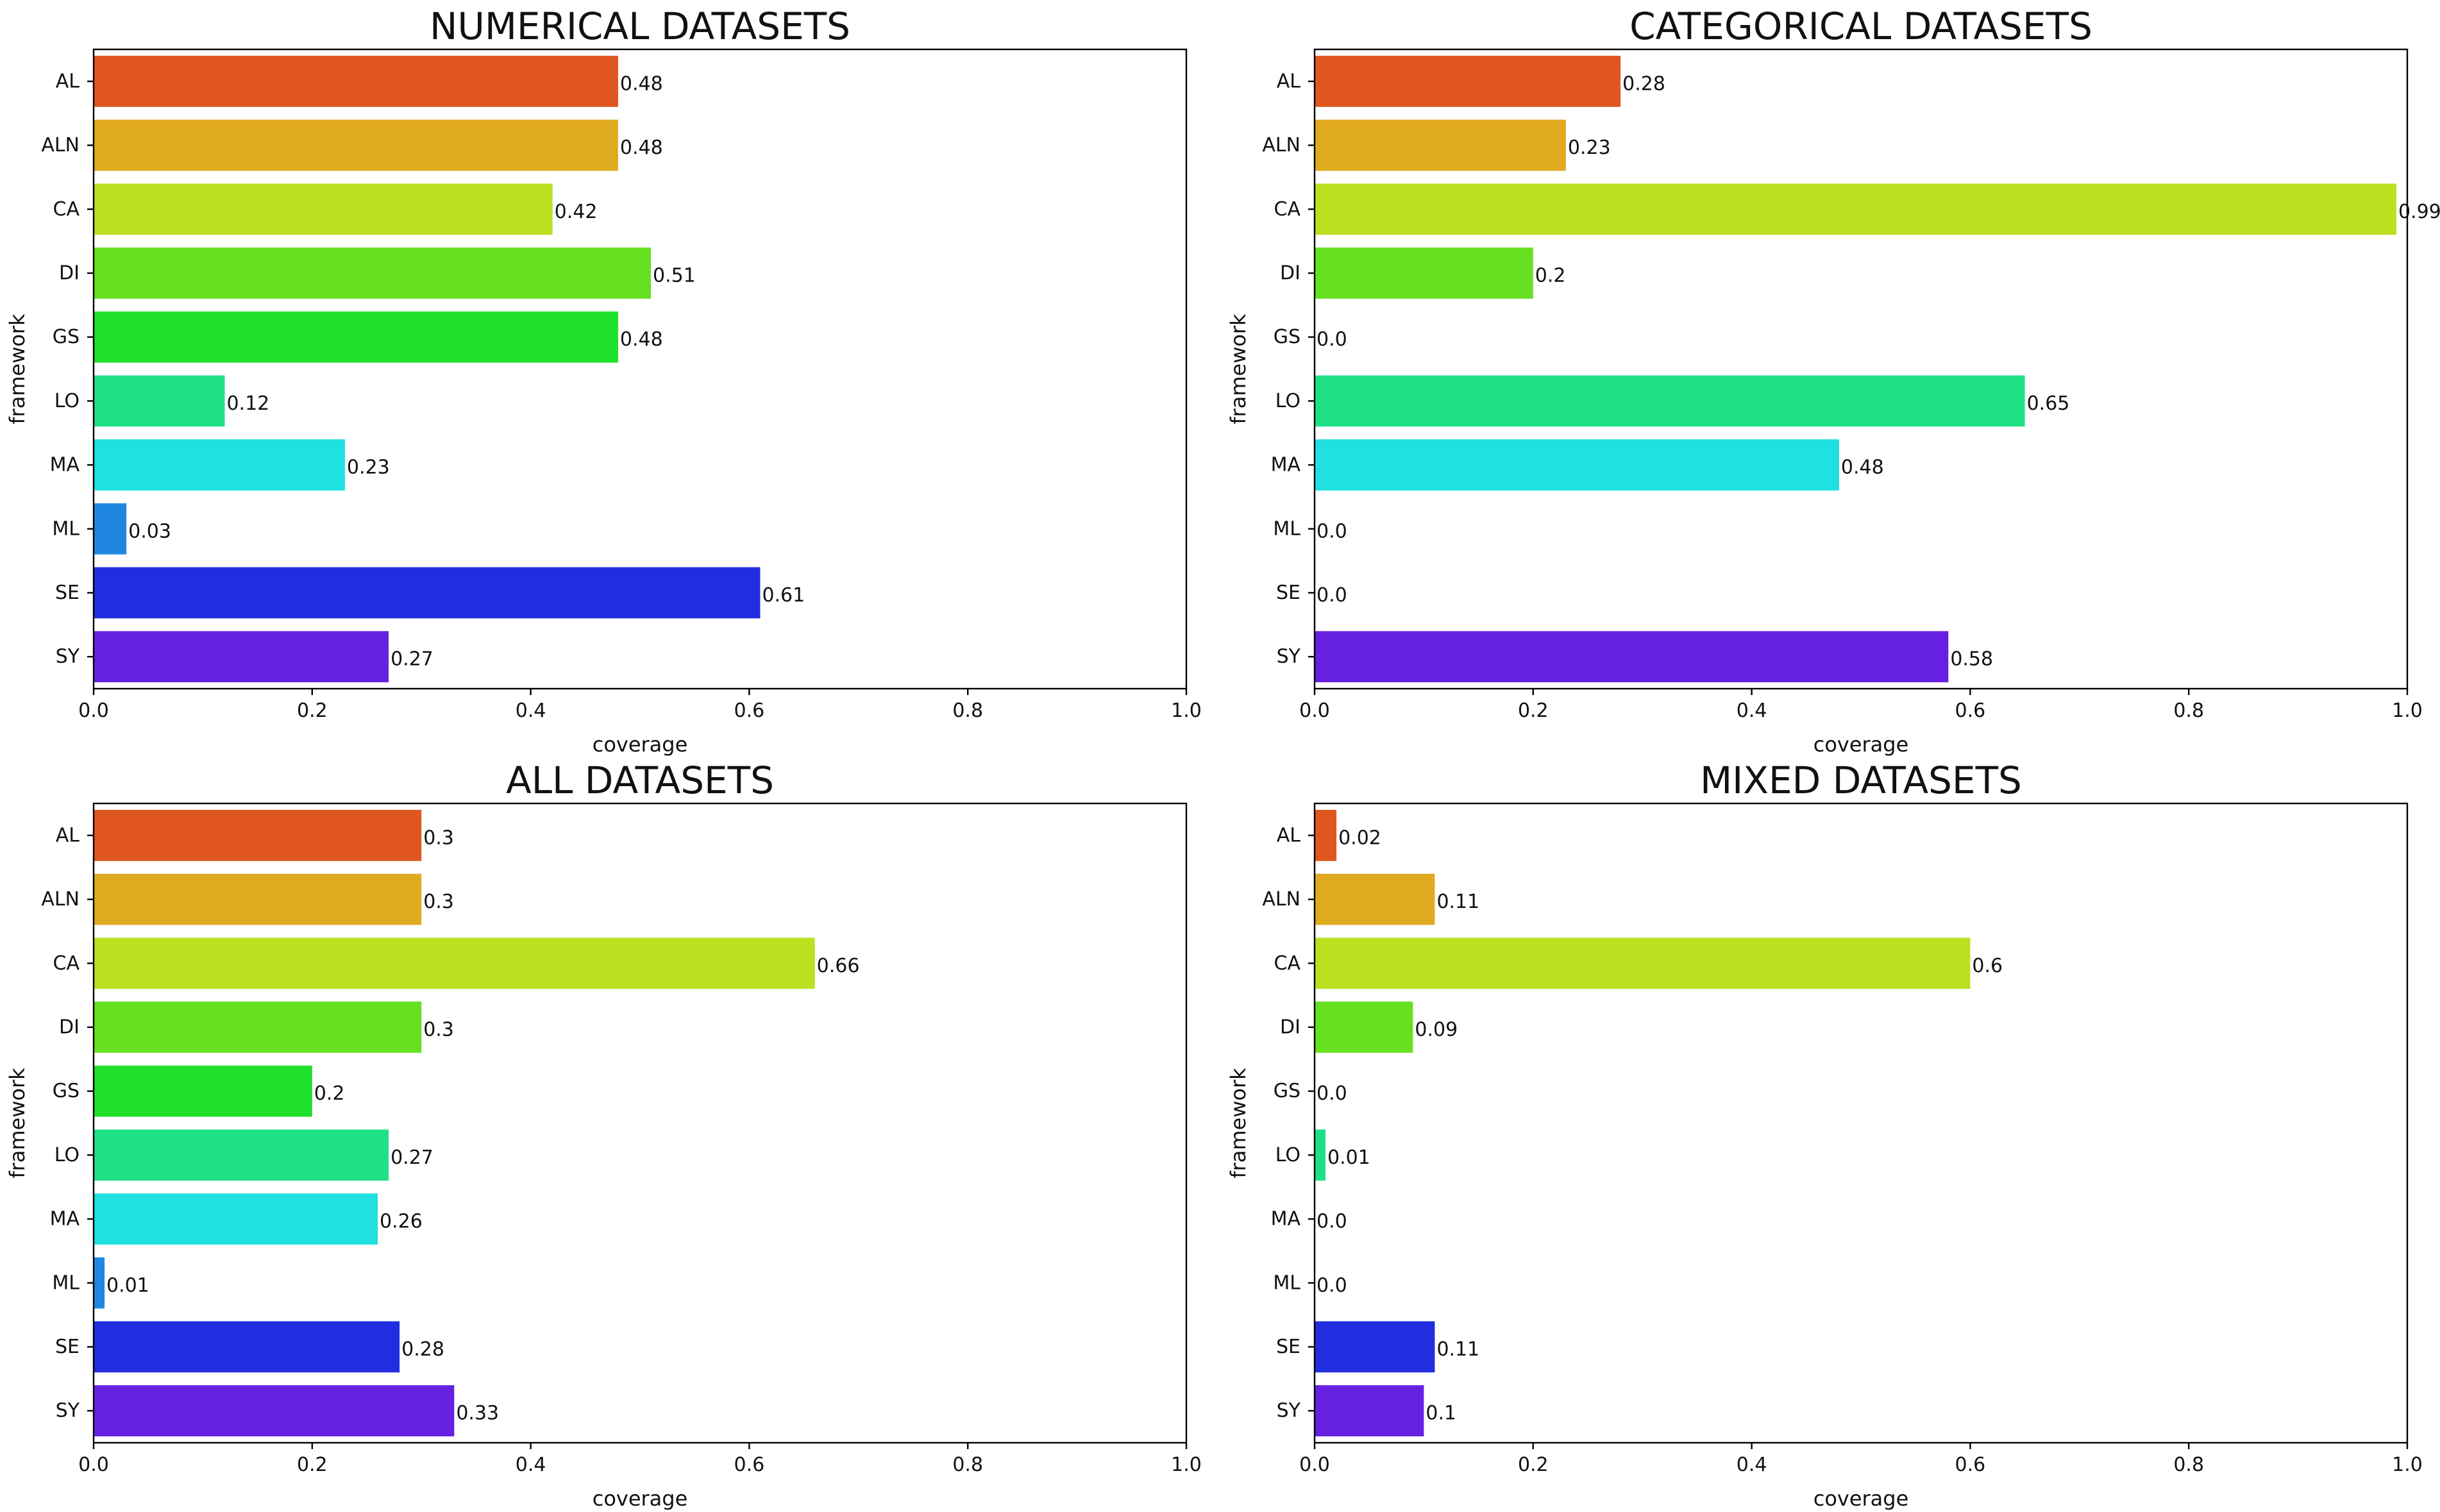  Describe the element at coordinates (1440, 145) in the screenshot. I see `bar-aln` at that location.